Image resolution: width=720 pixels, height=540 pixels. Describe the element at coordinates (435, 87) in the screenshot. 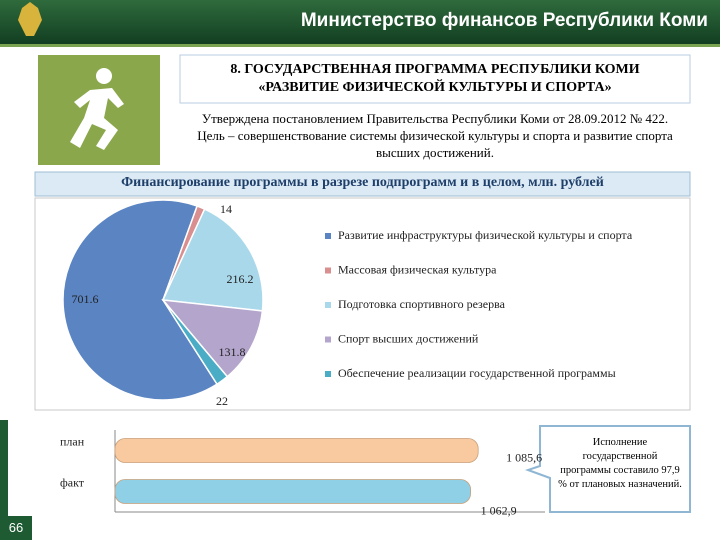

I see `title-line: «РАЗВИТИЕ ФИЗИЧЕСКОЙ КУЛЬТУРЫ И СПОРТА»` at that location.